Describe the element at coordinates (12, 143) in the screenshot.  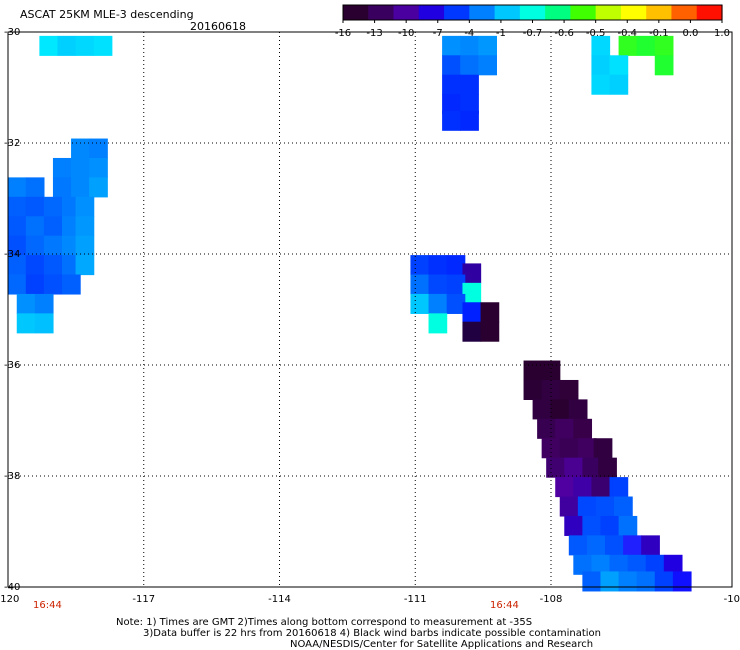
I see `lat-label: -32` at that location.